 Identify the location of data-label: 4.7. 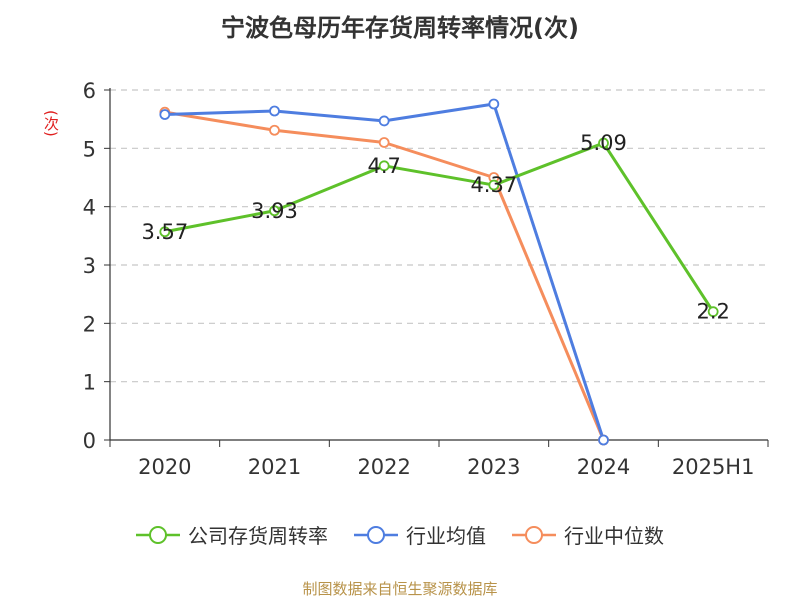
(383, 166).